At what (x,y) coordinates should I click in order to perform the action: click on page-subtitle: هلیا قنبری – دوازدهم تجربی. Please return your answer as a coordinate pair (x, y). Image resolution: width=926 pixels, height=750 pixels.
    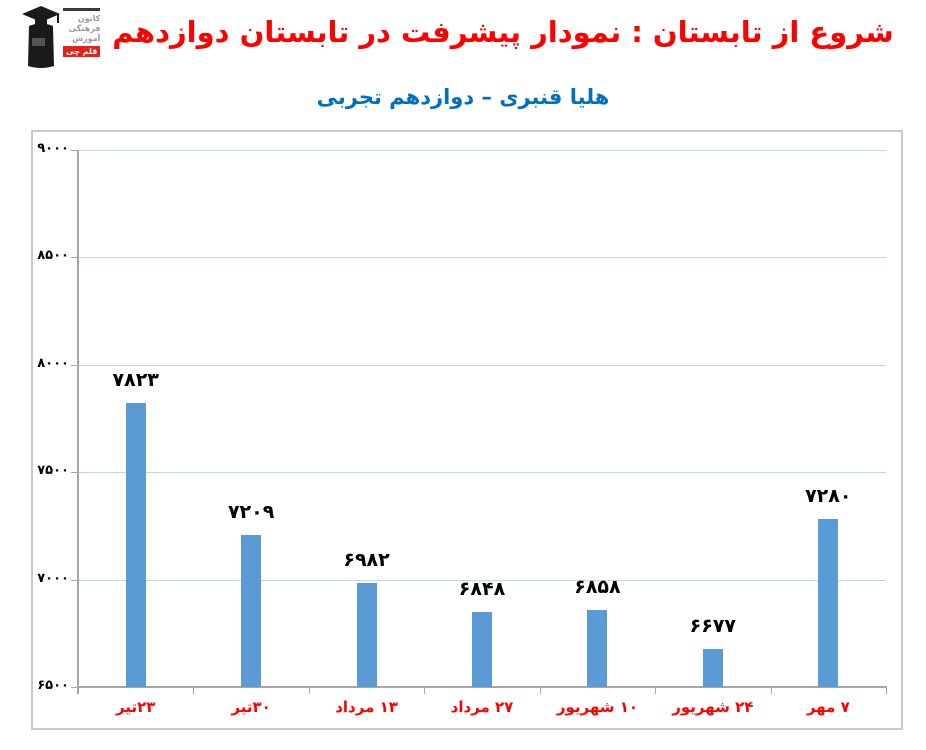
    Looking at the image, I should click on (463, 97).